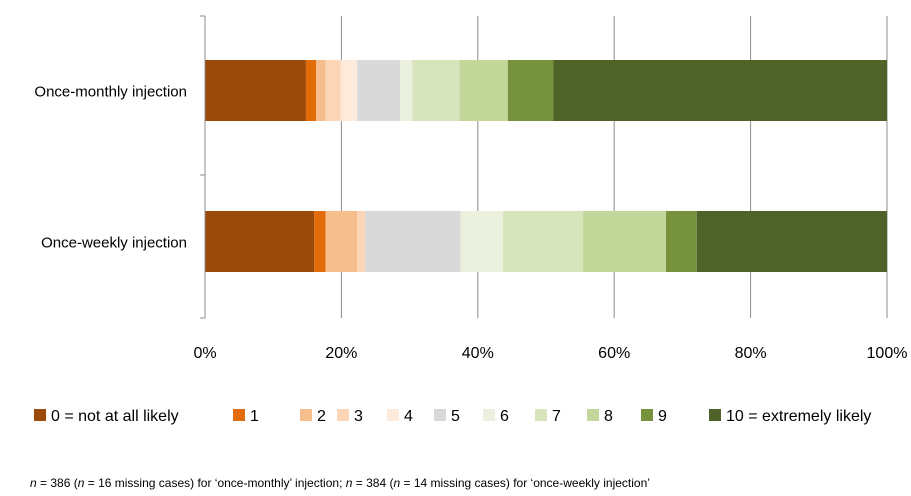 The height and width of the screenshot is (496, 911). I want to click on legend-item: 8, so click(600, 416).